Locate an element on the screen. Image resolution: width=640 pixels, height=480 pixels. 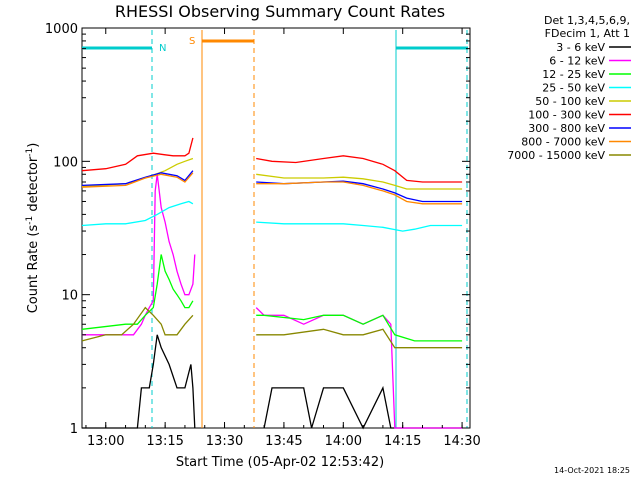
x-tick-label-1: 13:15 is located at coordinates (164, 441).